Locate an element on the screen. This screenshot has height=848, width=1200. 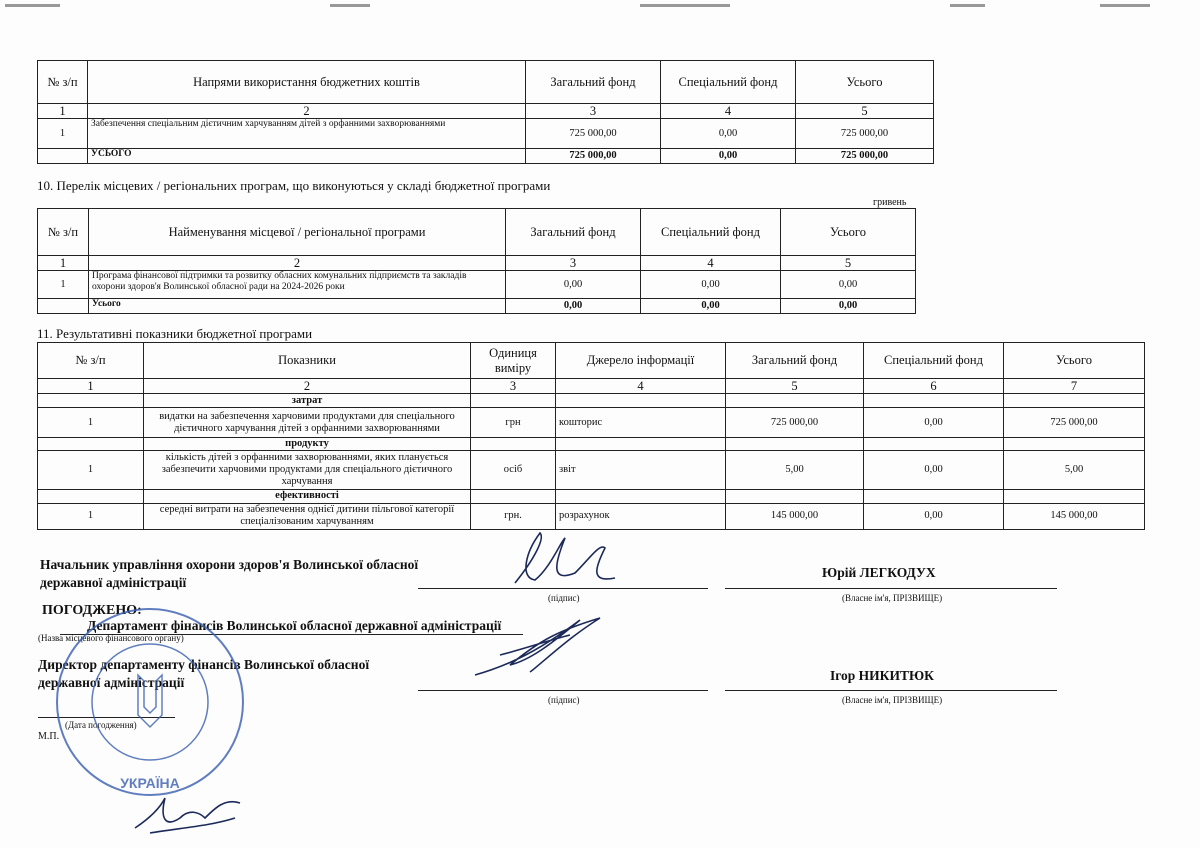
trident-icon is located at coordinates (150, 701).